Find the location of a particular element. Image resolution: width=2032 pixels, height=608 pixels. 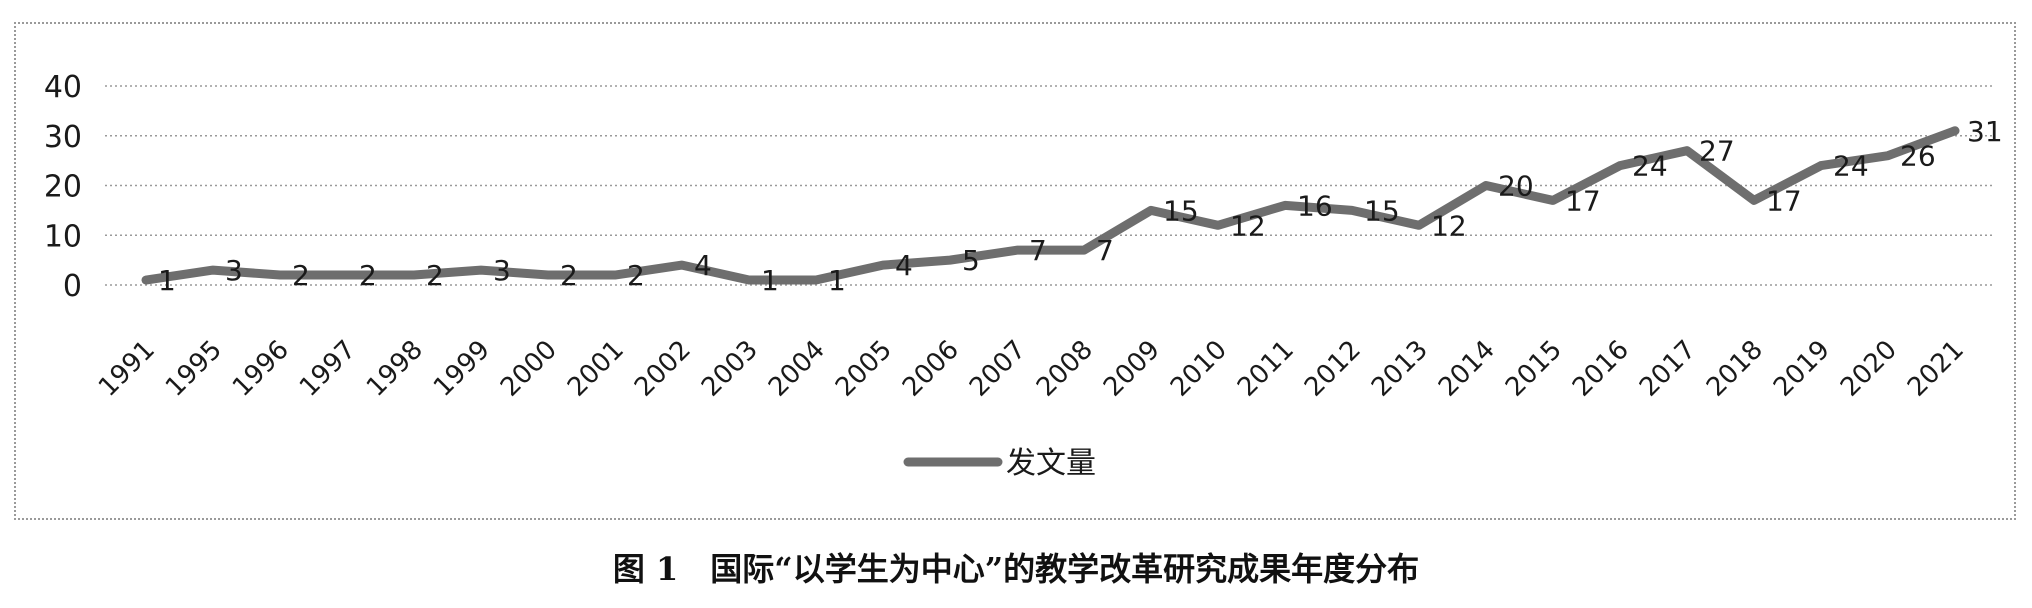

data-label: 31 is located at coordinates (1985, 131).